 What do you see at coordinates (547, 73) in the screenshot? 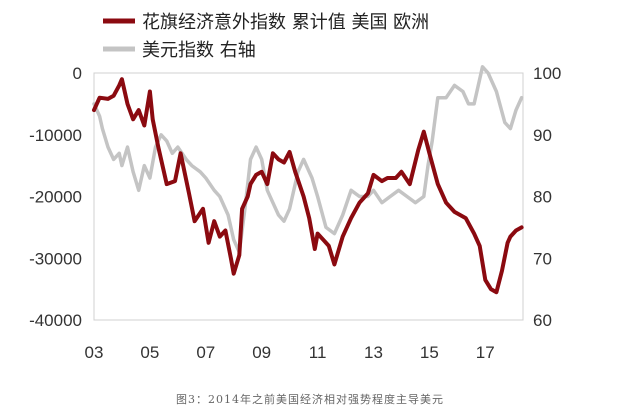
I see `y-right-tick-label: 100` at bounding box center [547, 73].